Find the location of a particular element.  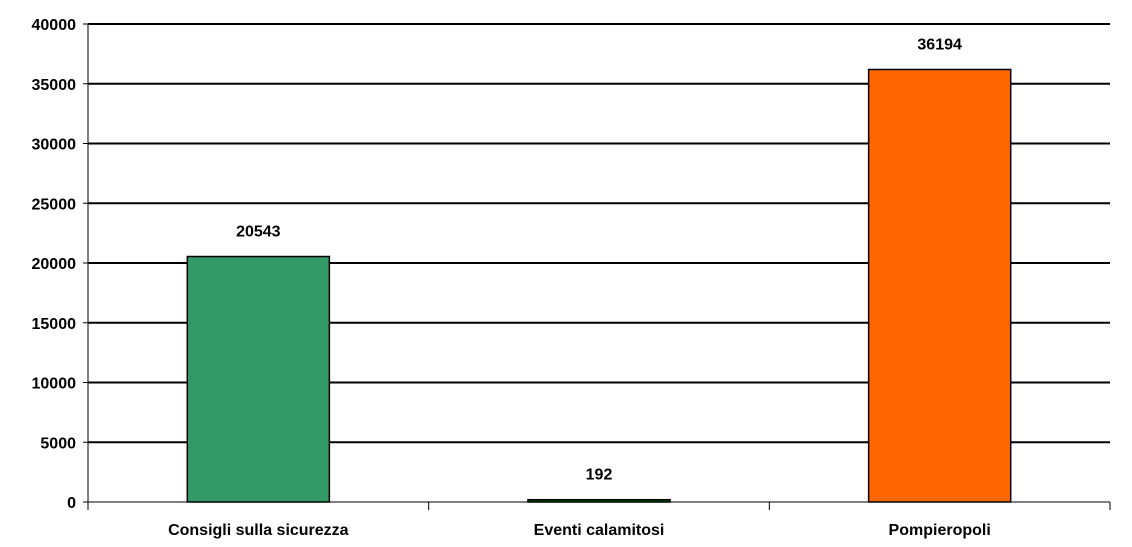

y-tick-label: 10000 is located at coordinates (54, 384).